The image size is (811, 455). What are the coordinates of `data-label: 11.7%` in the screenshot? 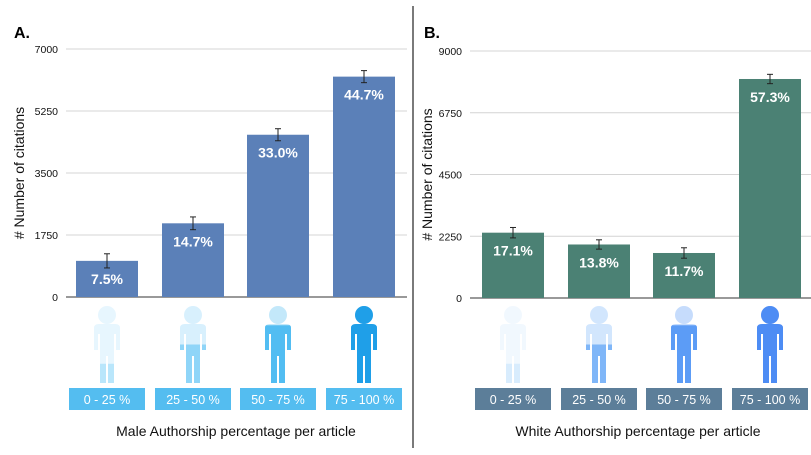 It's located at (684, 271).